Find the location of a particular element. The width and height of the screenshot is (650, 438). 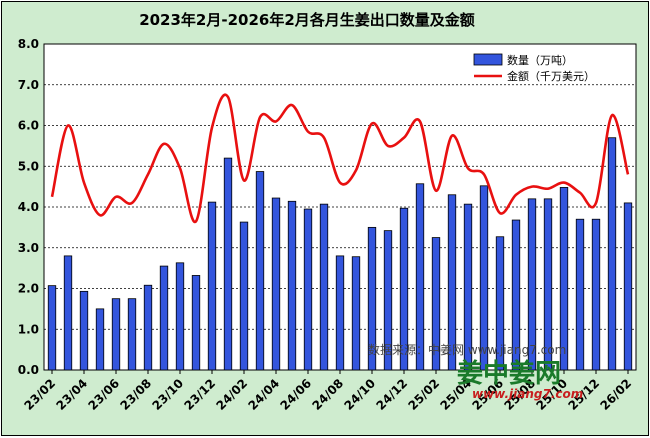

x-tick-label: 24/04 is located at coordinates (264, 394).